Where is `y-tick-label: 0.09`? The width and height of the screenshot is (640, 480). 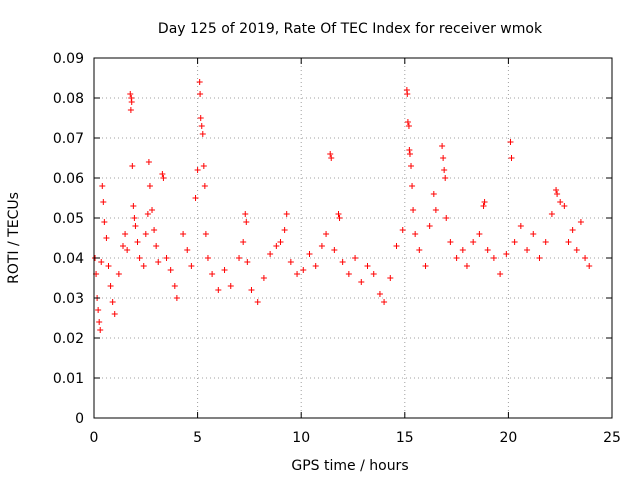 y-tick-label: 0.09 is located at coordinates (68, 59).